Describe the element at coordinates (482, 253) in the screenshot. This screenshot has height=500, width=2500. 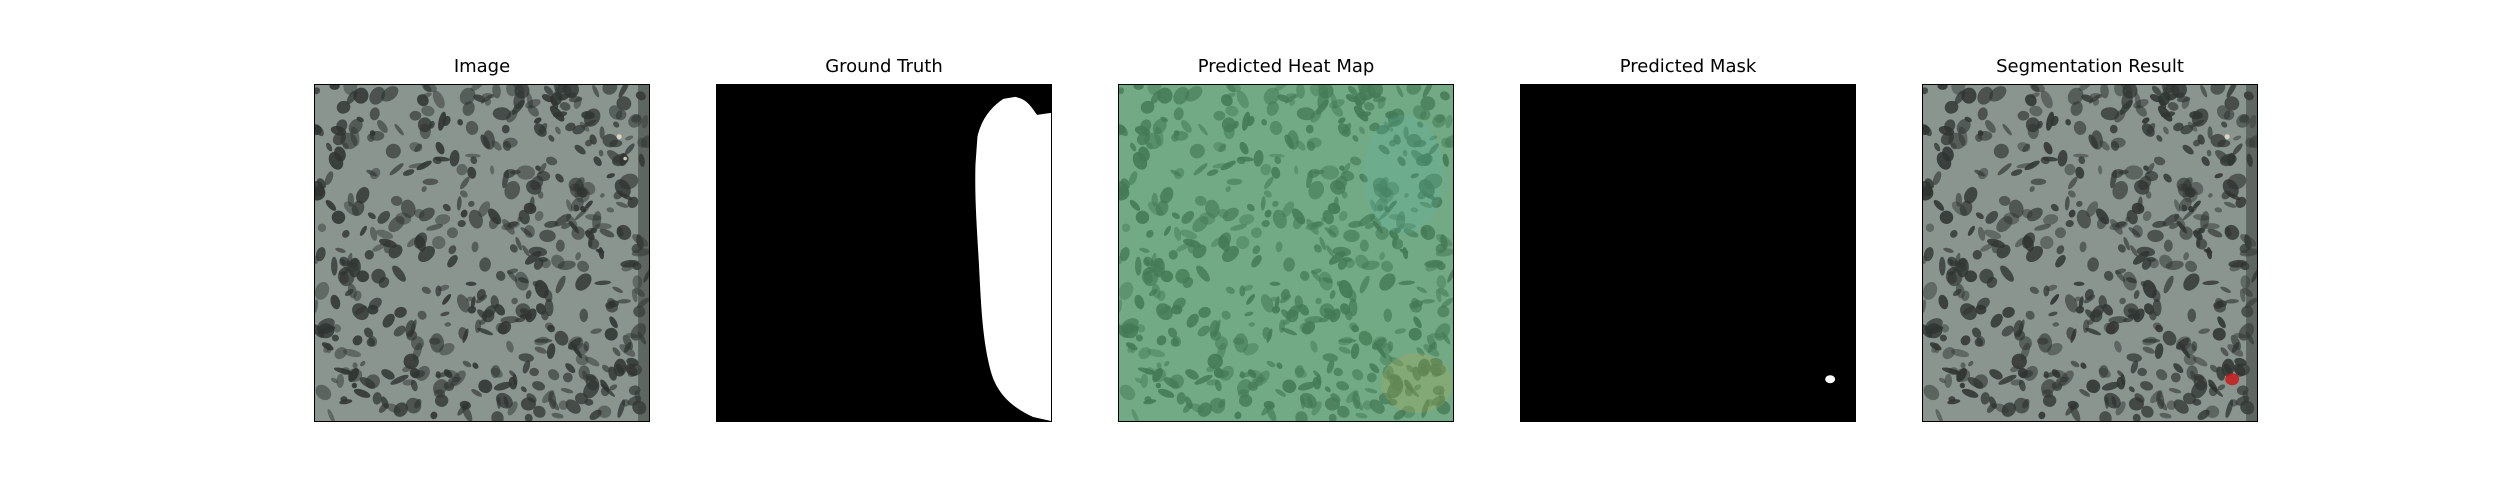
I see `image-frame` at that location.